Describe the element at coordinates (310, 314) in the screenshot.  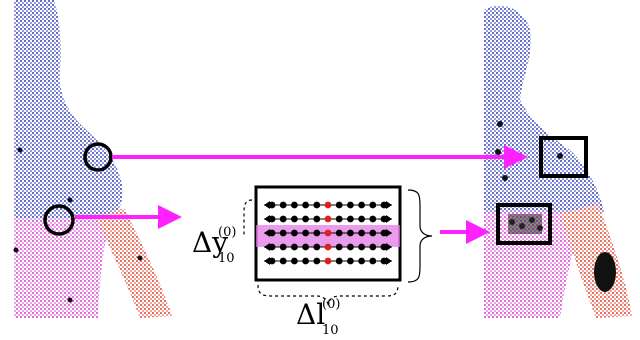
I see `delta-l-label: Δl` at that location.